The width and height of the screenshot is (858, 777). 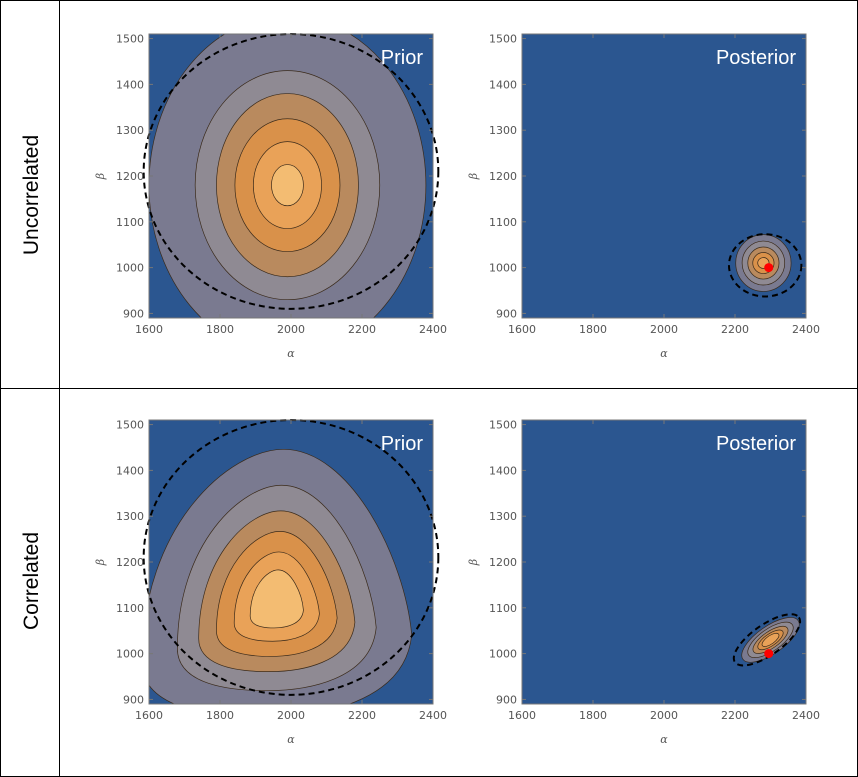 I want to click on credible-ellipse, so click(x=765, y=265).